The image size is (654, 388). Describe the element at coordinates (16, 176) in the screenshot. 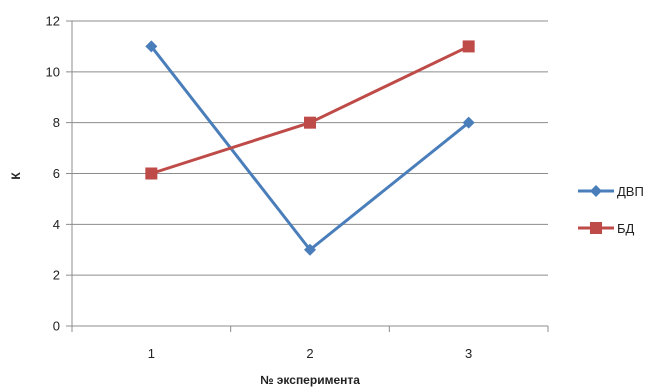

I see `y-axis-title: К` at that location.